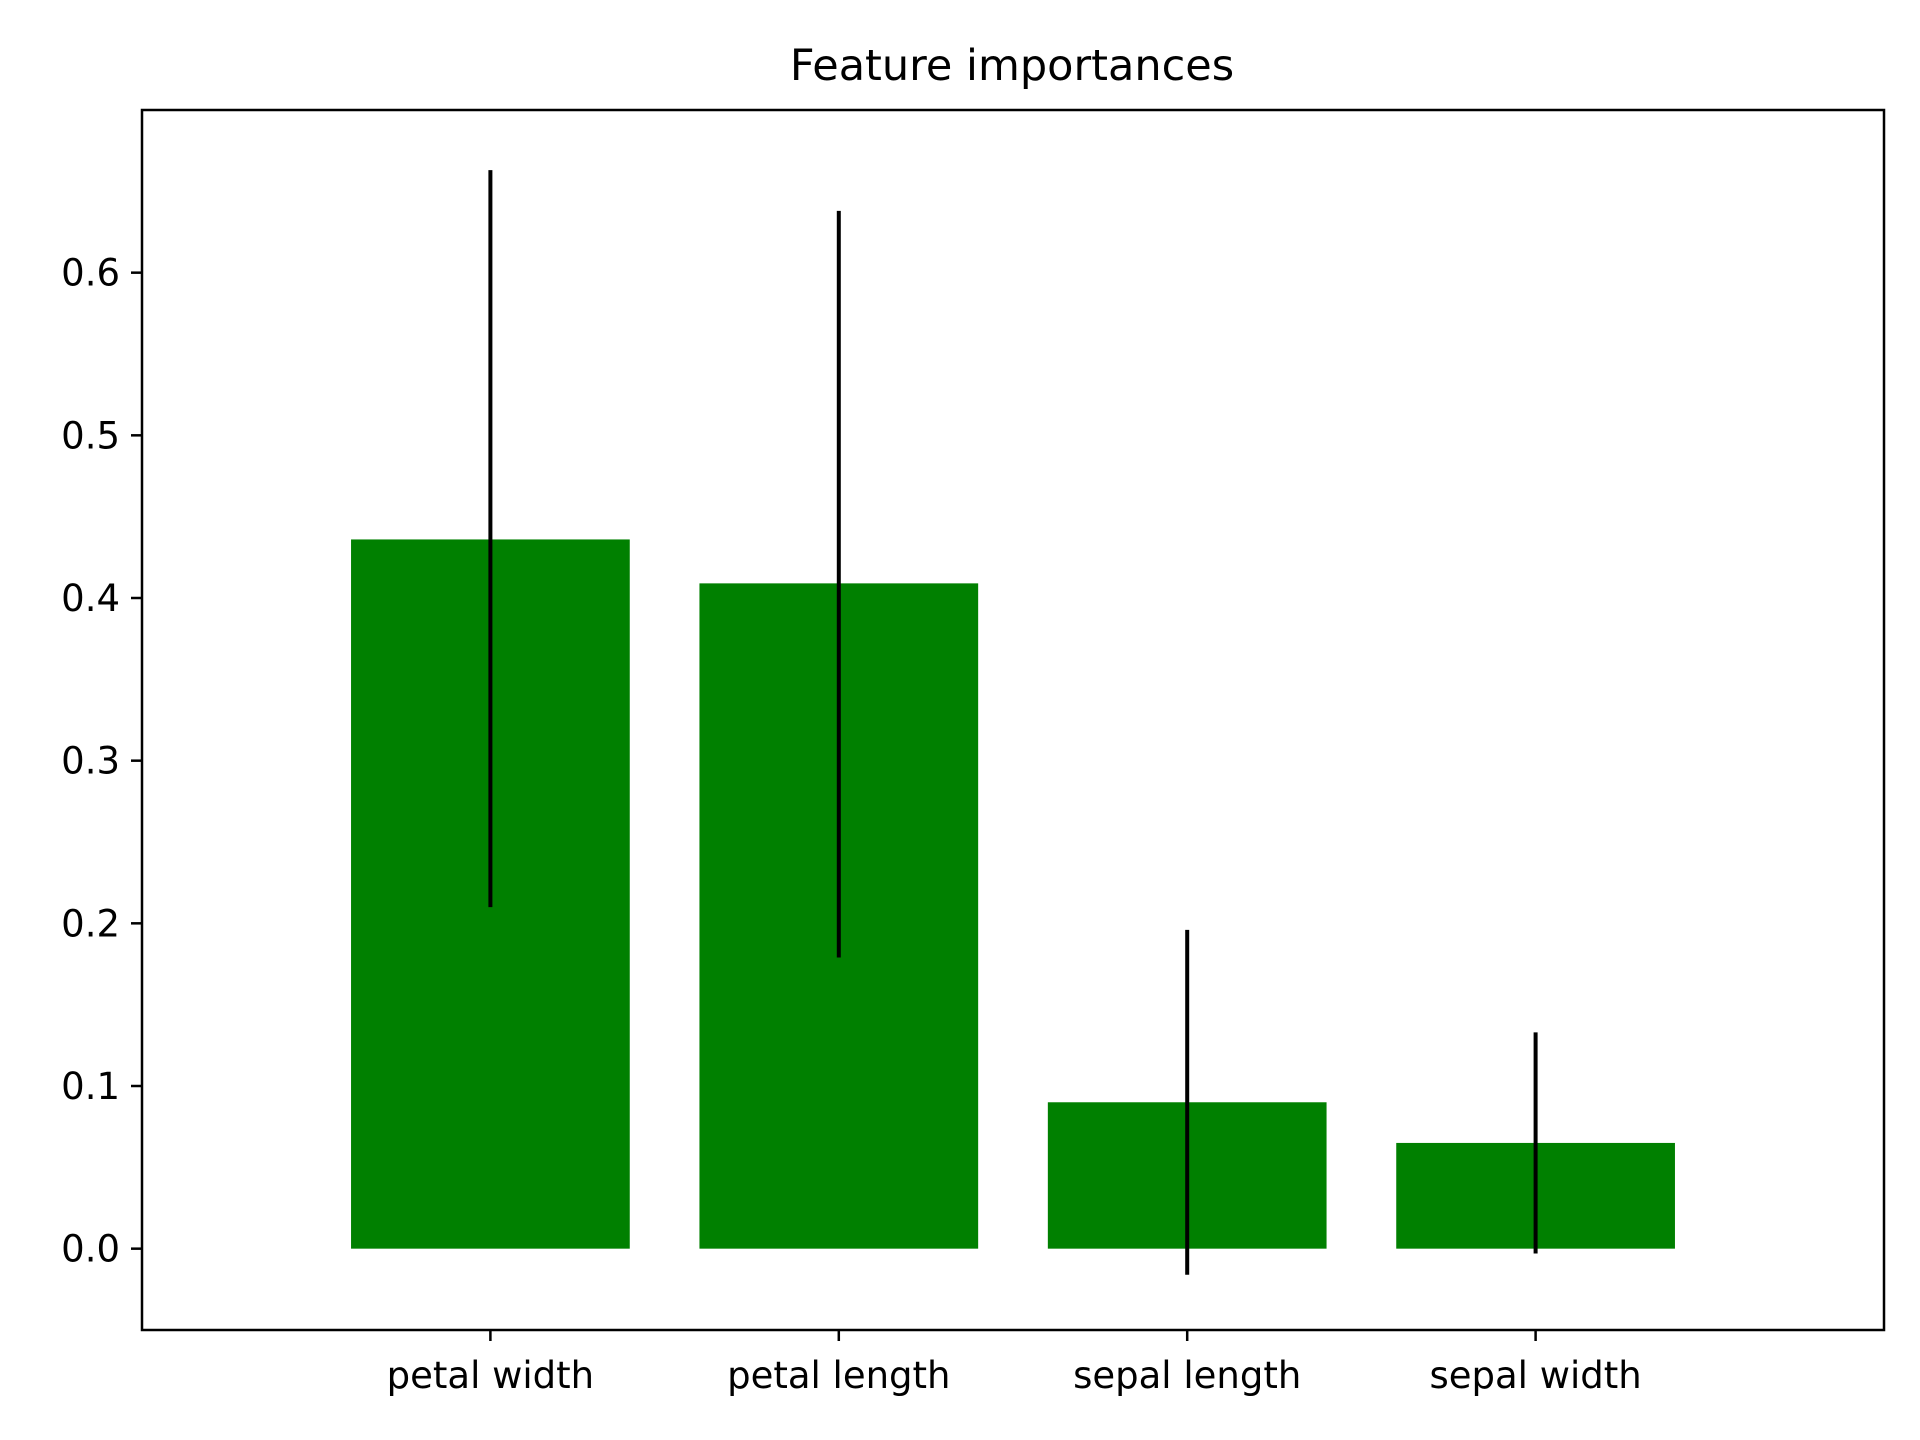 The image size is (1920, 1440). Describe the element at coordinates (1187, 1375) in the screenshot. I see `x-tick-label-2: sepal length` at that location.